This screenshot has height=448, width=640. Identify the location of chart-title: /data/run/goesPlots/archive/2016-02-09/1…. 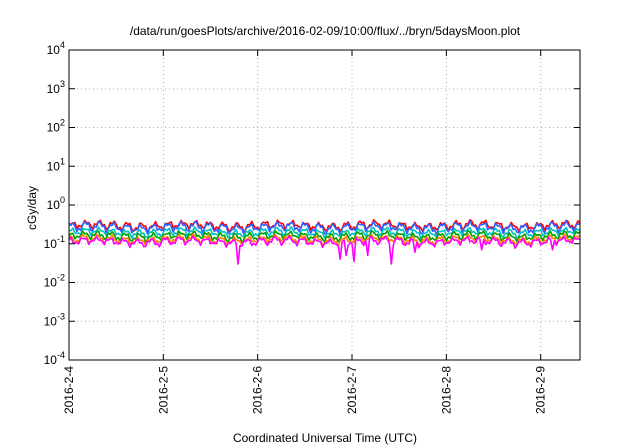
(325, 31).